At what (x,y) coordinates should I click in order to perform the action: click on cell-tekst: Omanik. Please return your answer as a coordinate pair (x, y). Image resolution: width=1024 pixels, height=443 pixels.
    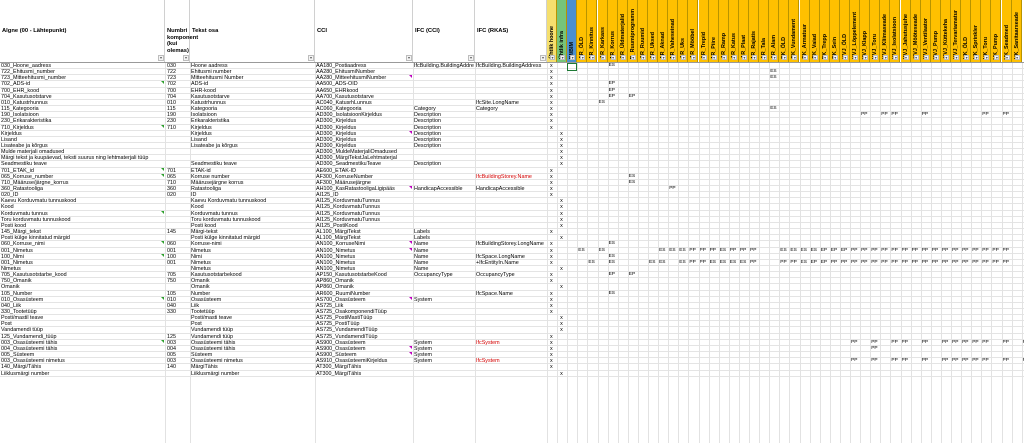
    Looking at the image, I should click on (200, 287).